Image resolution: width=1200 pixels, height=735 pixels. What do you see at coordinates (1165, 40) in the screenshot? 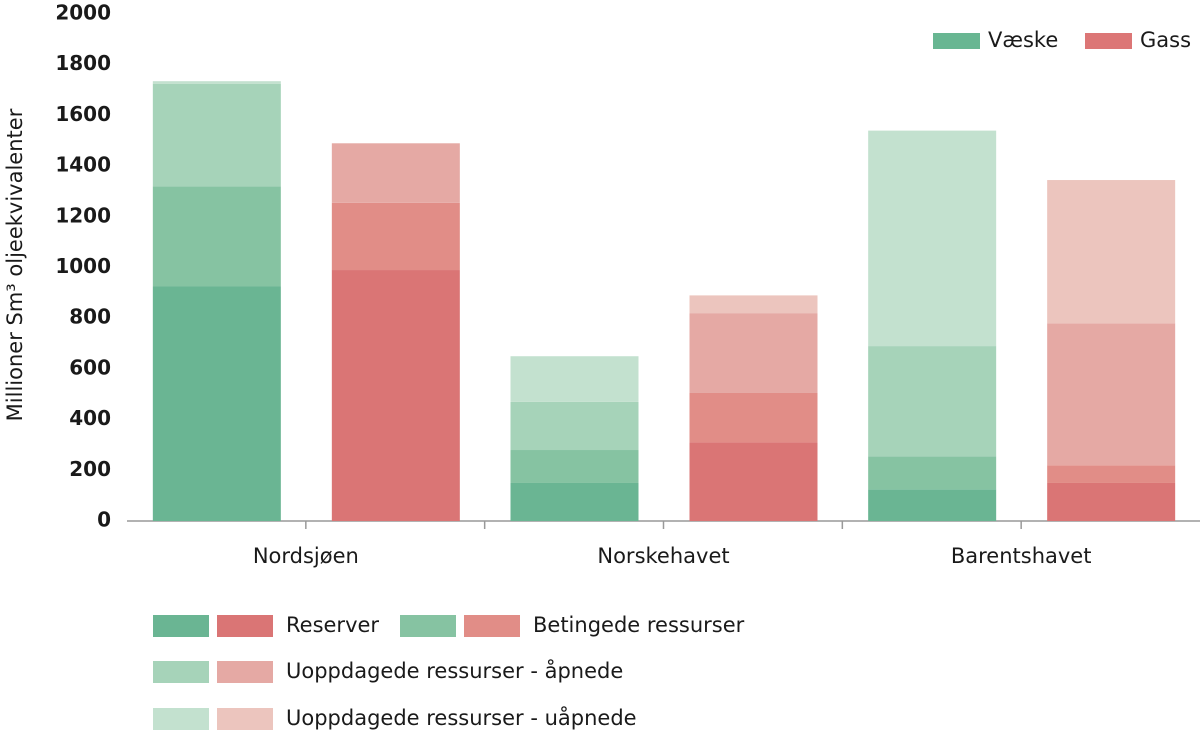
I see `legend-label: Gass` at bounding box center [1165, 40].